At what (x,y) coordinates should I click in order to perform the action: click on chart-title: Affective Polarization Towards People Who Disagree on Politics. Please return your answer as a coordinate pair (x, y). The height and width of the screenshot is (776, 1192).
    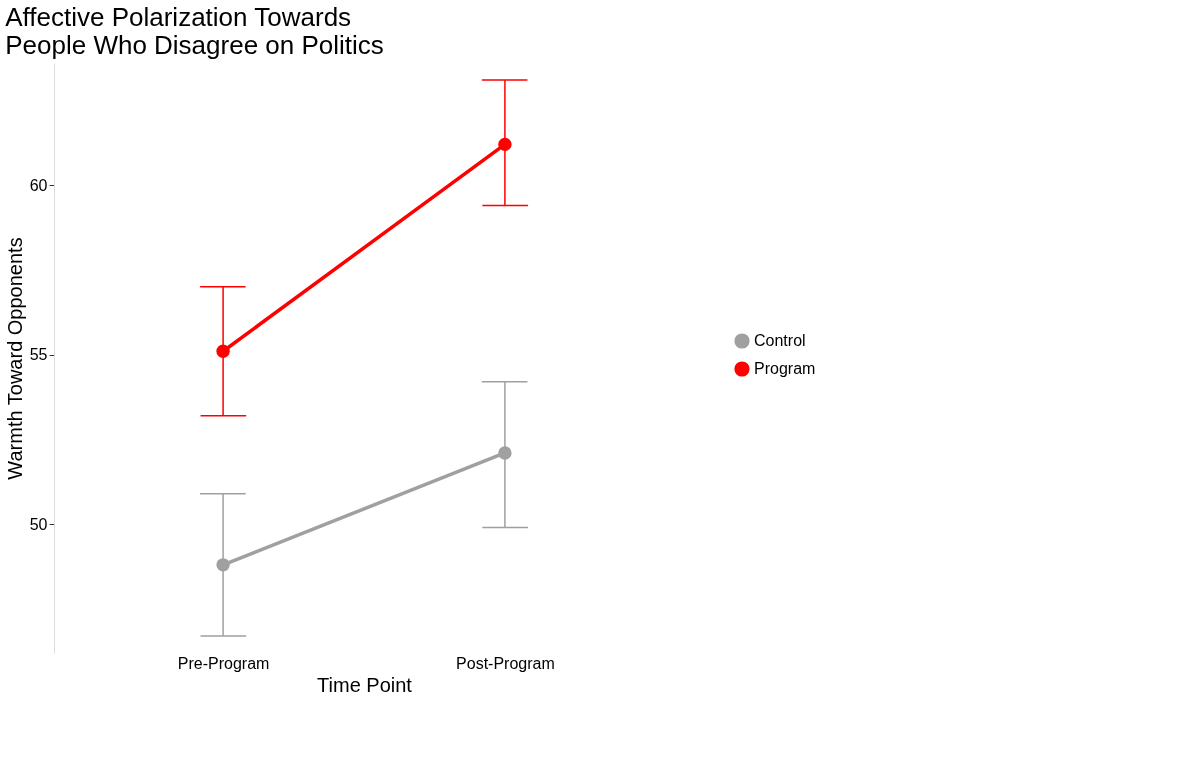
    Looking at the image, I should click on (194, 31).